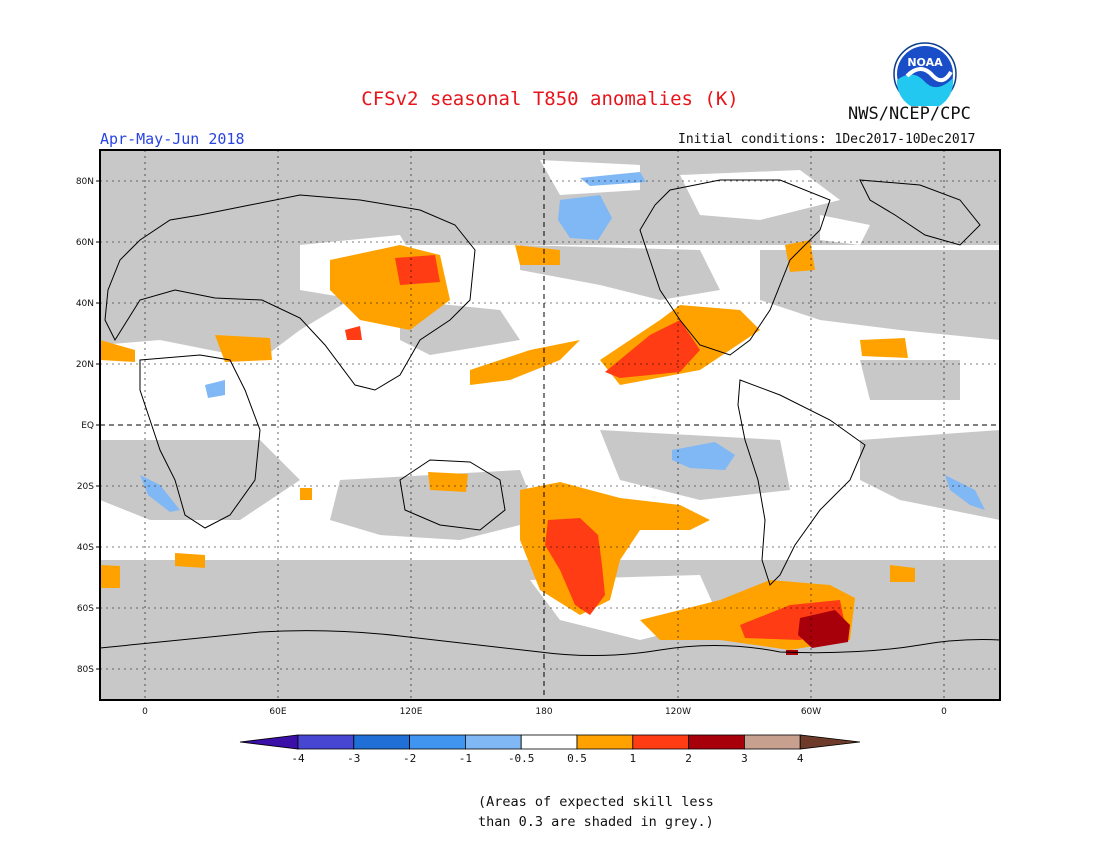 The width and height of the screenshot is (1100, 850). Describe the element at coordinates (87, 426) in the screenshot. I see `lat-label: EQ` at that location.